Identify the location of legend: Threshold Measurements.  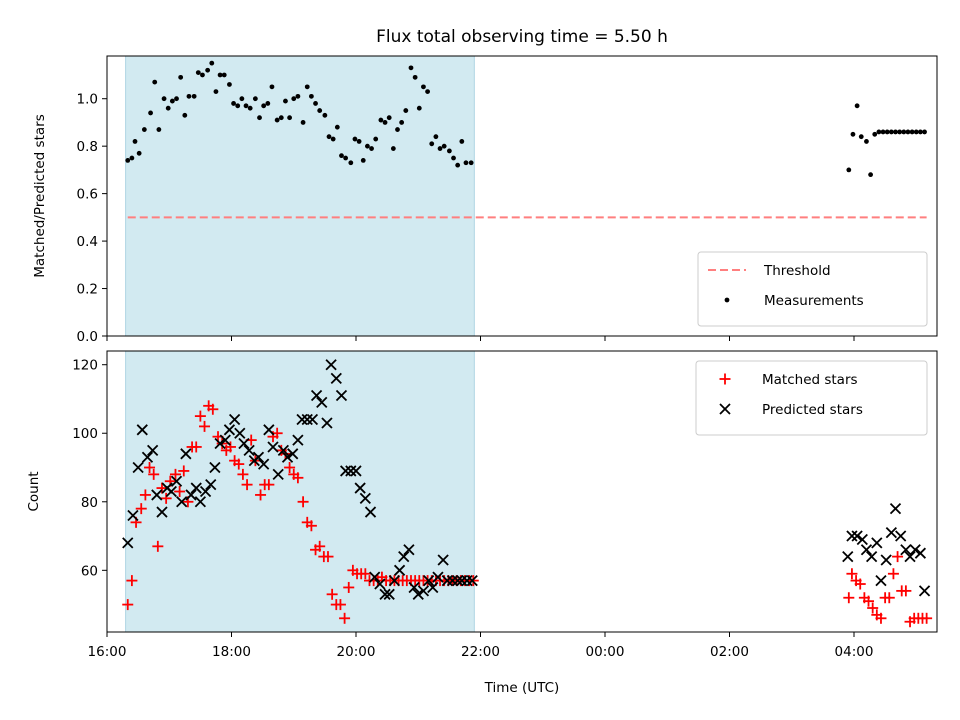
(812, 289).